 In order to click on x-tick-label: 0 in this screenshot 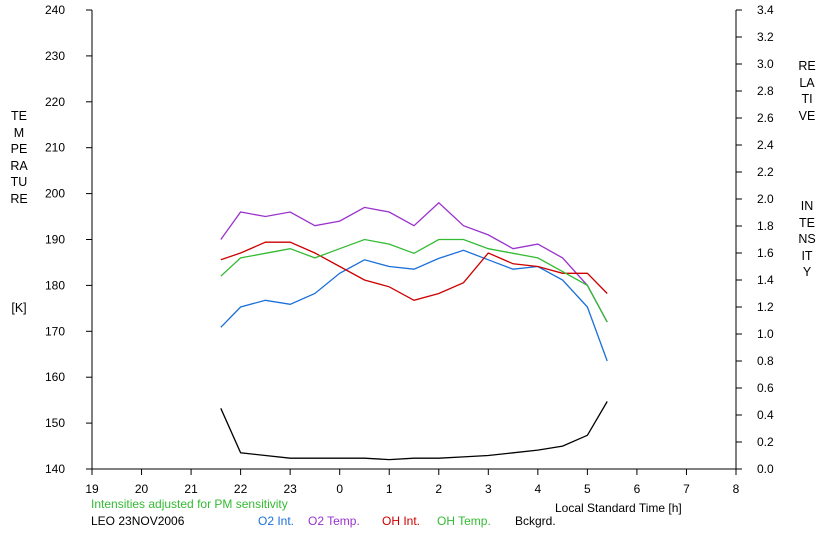, I will do `click(339, 489)`.